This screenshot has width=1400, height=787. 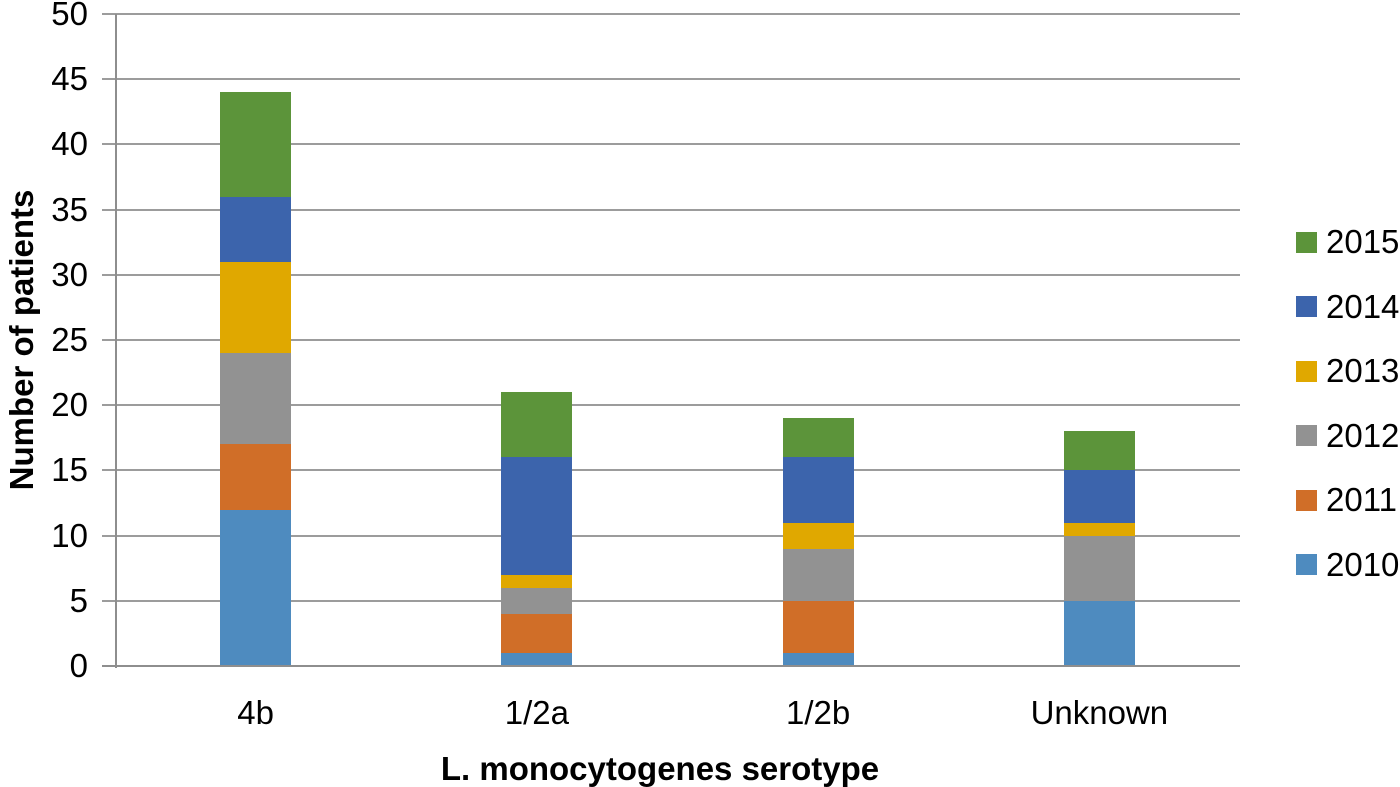 What do you see at coordinates (1361, 499) in the screenshot?
I see `legend-label: 2011` at bounding box center [1361, 499].